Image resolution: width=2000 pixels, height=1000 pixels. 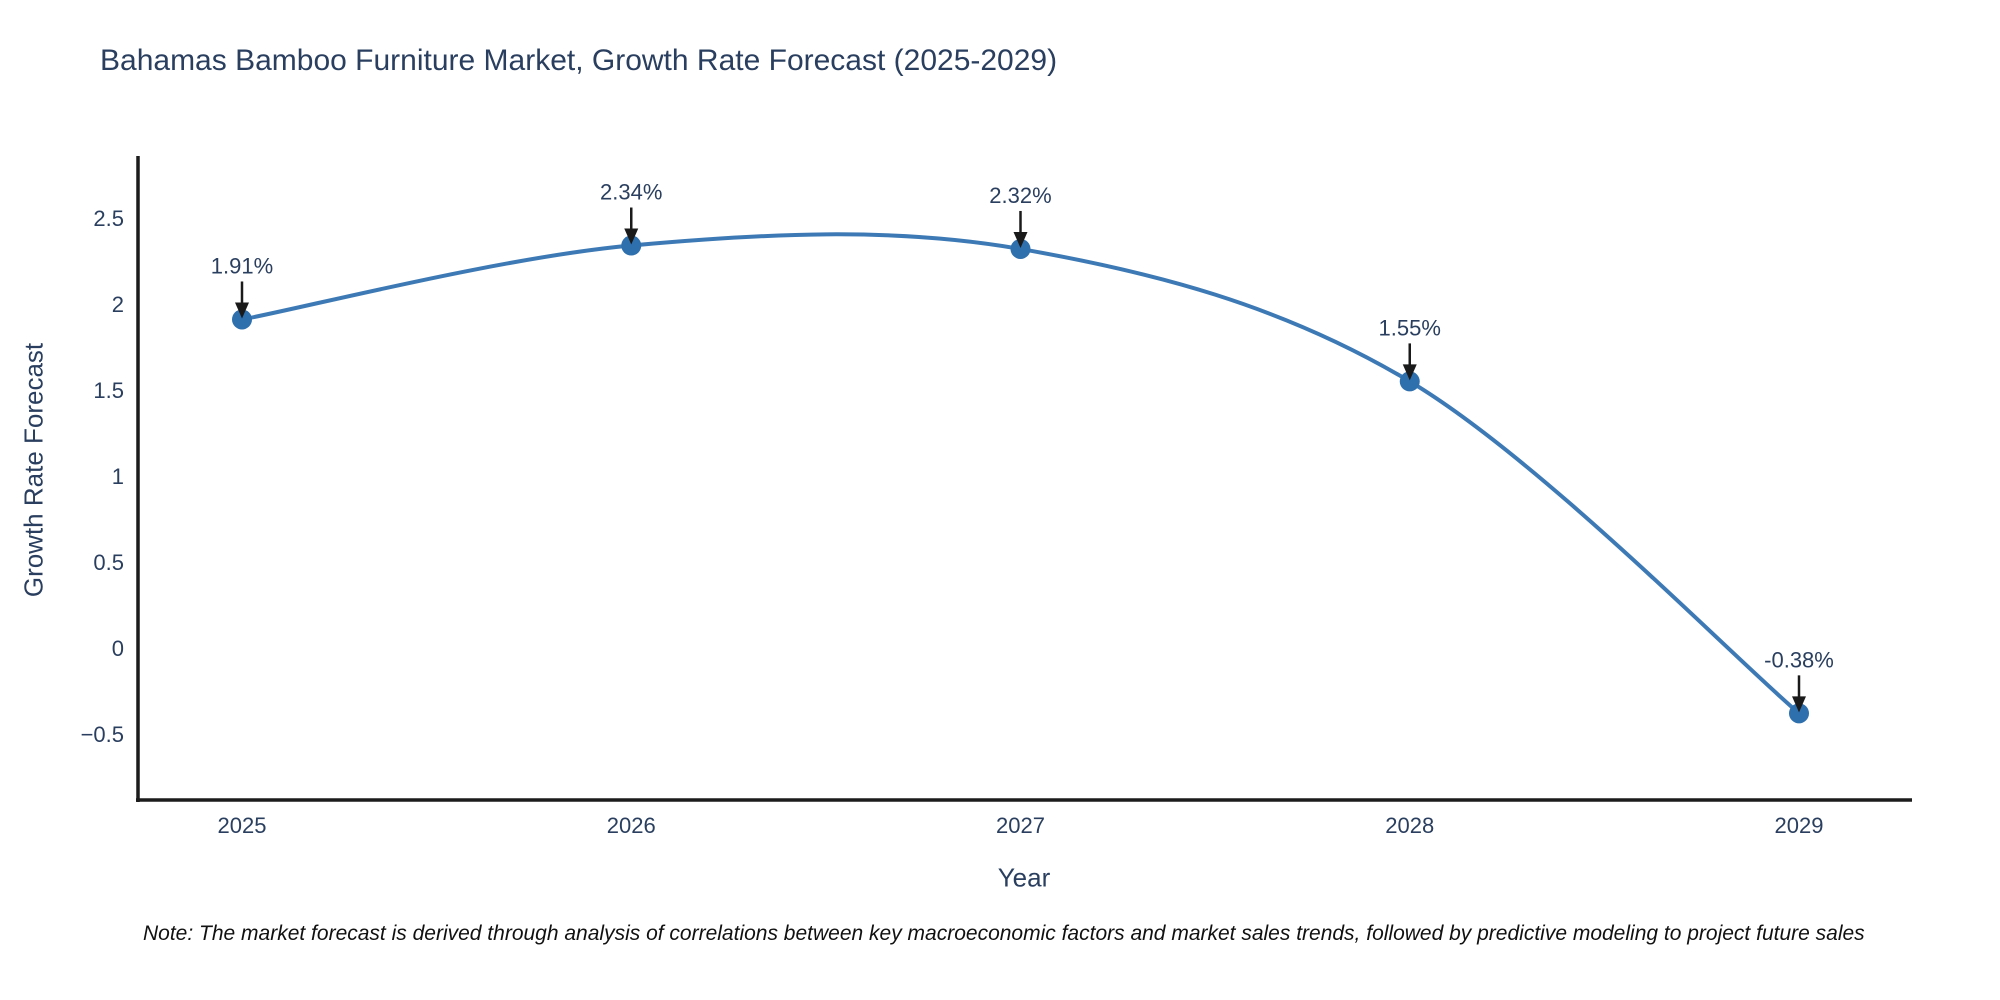 I want to click on point-value-annotation: -0.38%, so click(x=1799, y=659).